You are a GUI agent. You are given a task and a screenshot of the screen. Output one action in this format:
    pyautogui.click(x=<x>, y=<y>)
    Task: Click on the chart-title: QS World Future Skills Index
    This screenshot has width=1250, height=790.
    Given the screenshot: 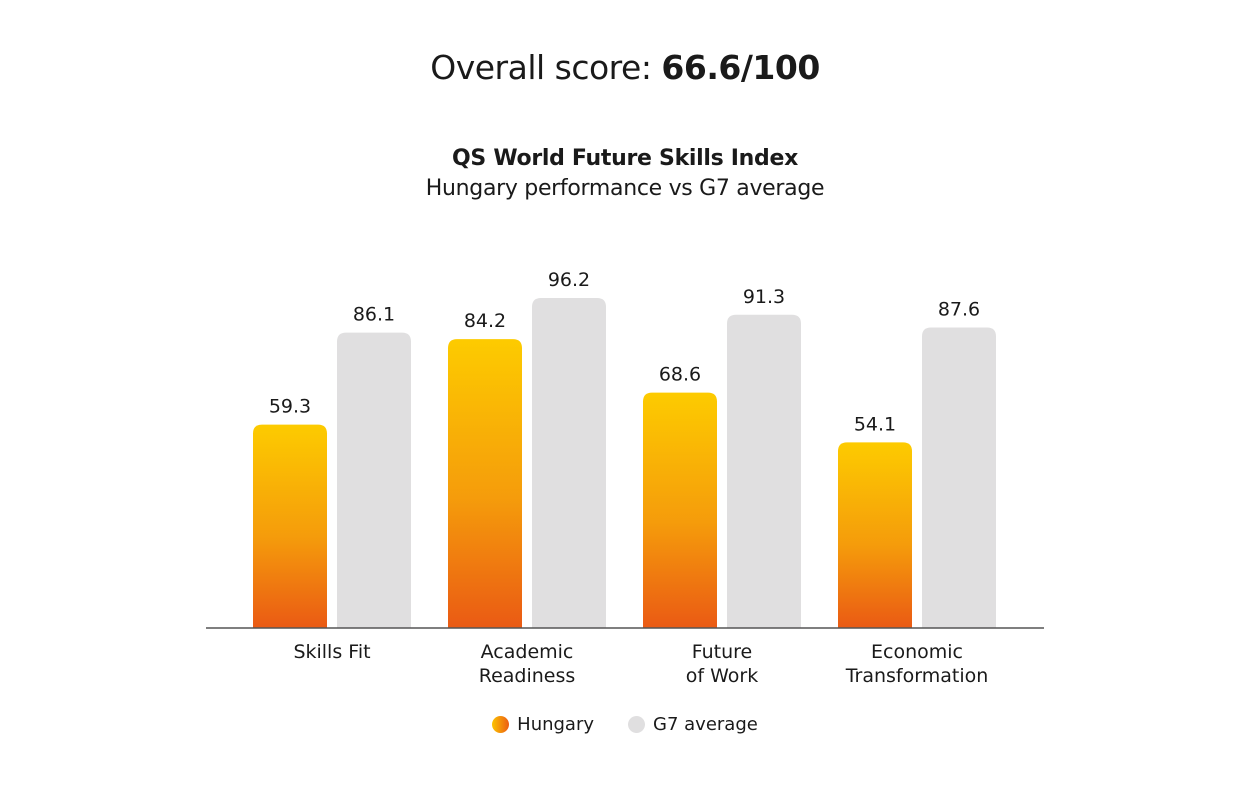 What is the action you would take?
    pyautogui.click(x=625, y=158)
    